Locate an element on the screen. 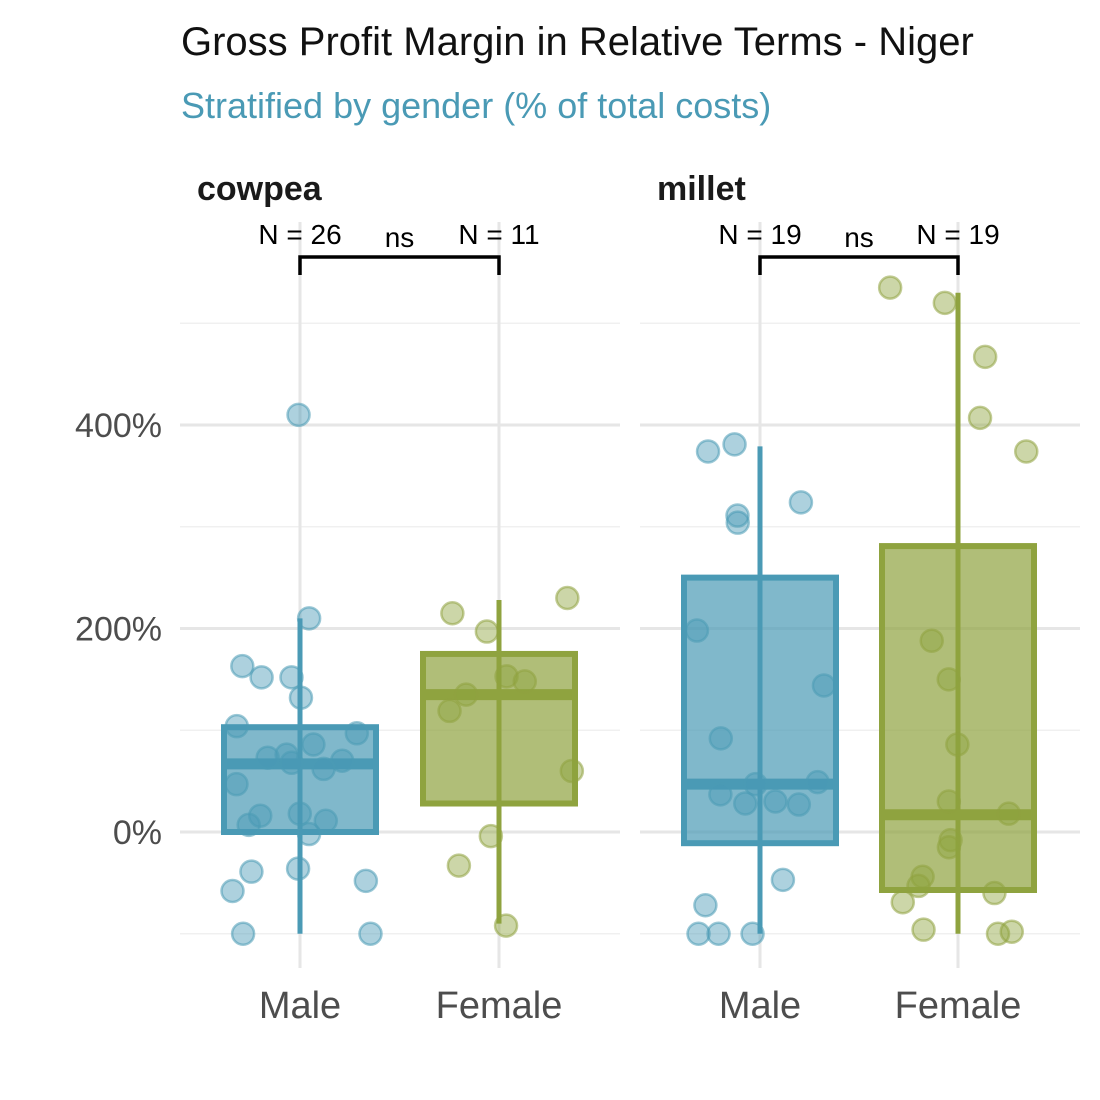  y-tick-label: 0% is located at coordinates (137, 833).